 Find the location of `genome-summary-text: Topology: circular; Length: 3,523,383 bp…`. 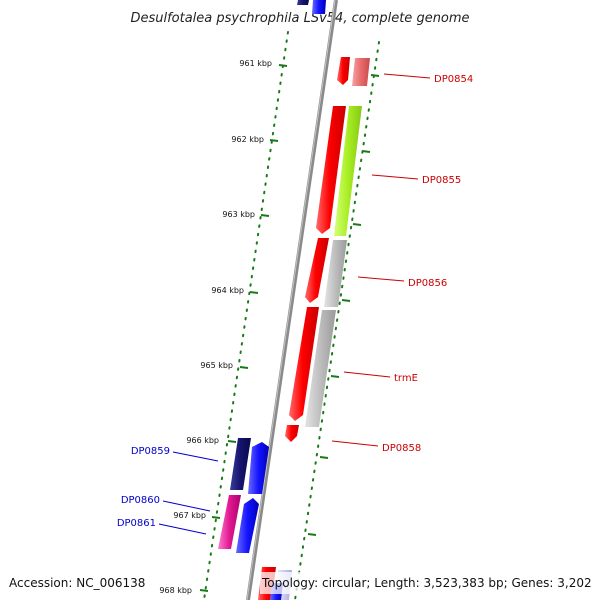

genome-summary-text: Topology: circular; Length: 3,523,383 bp… is located at coordinates (427, 583).